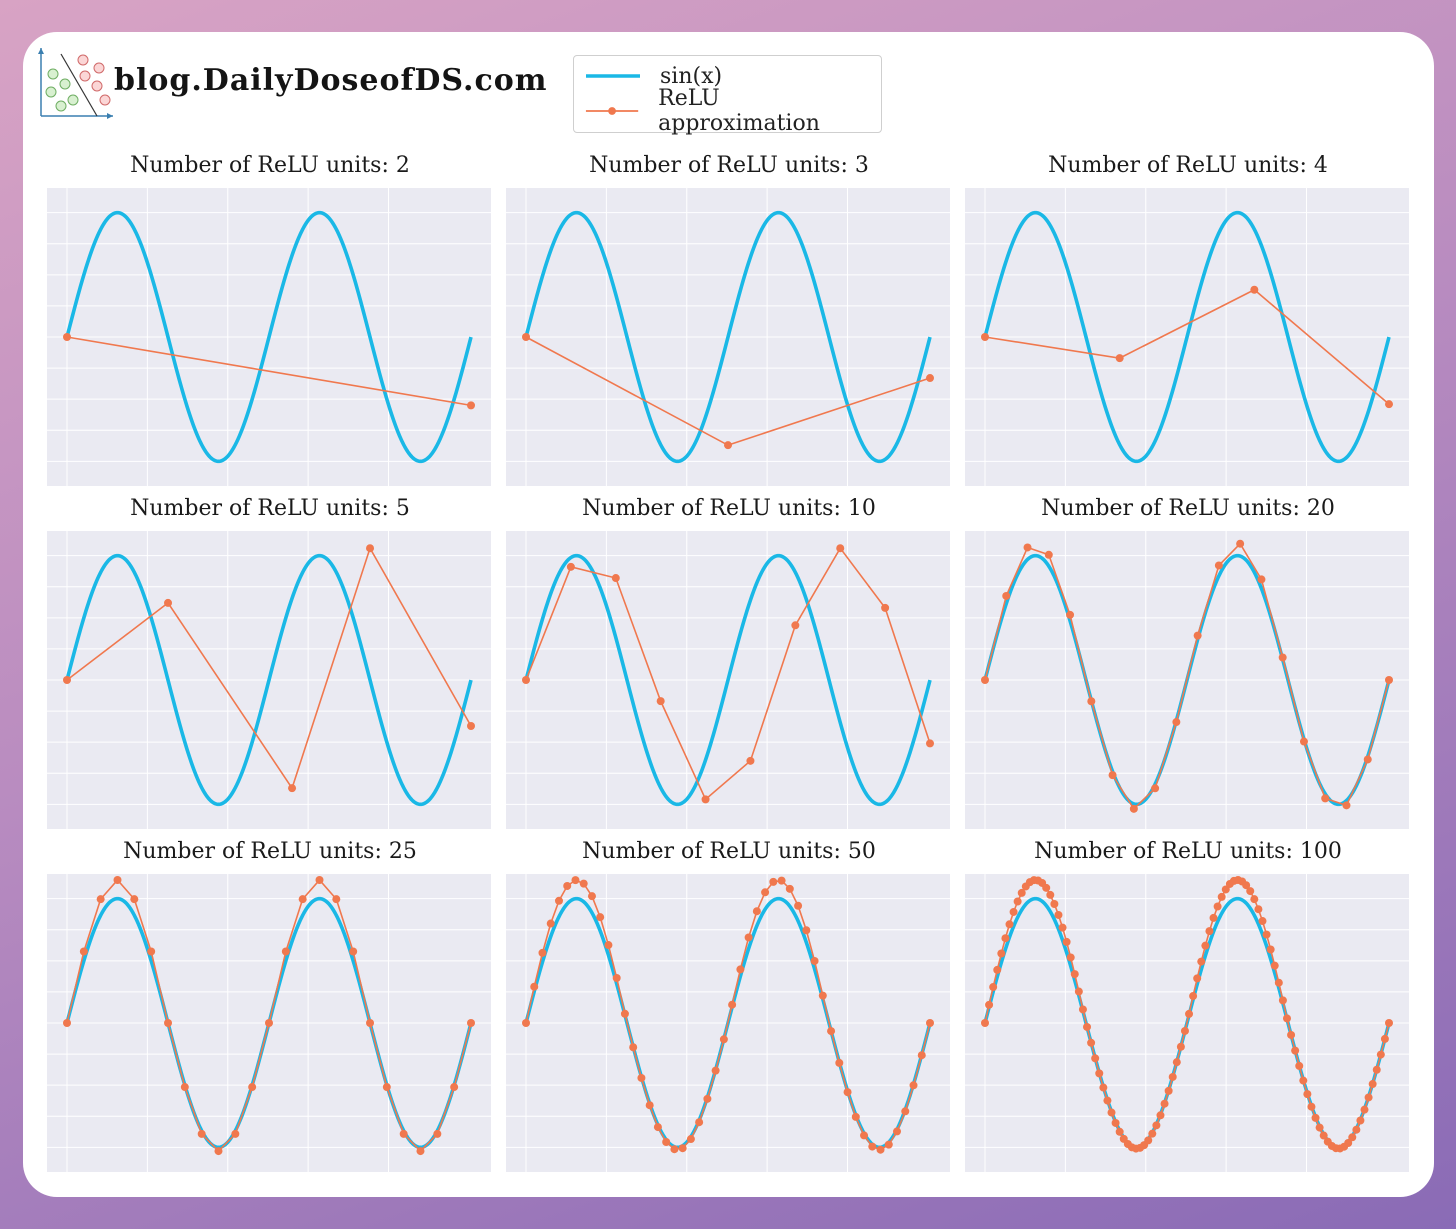  Describe the element at coordinates (75, 83) in the screenshot. I see `logo-icon` at that location.